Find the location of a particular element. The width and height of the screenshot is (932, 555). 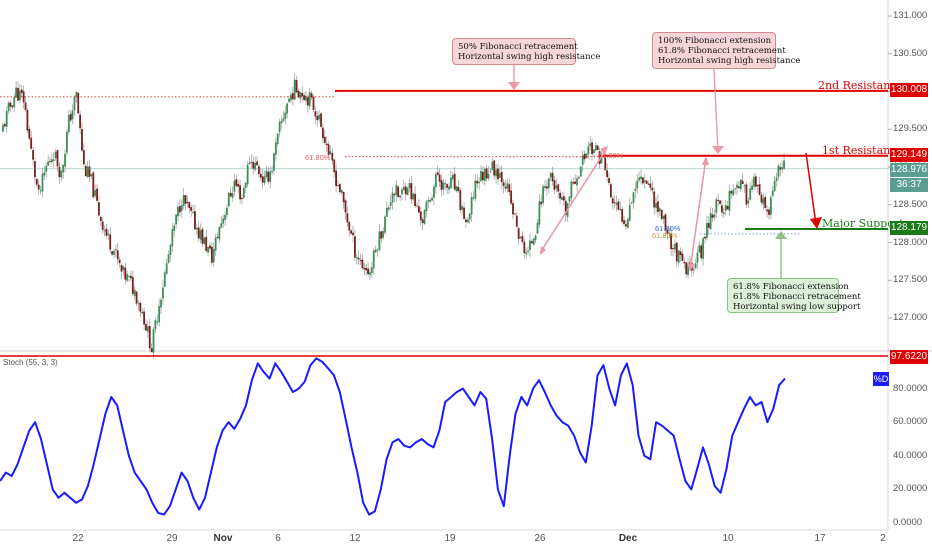

stoch-tick-label: 60.0000 is located at coordinates (910, 422).